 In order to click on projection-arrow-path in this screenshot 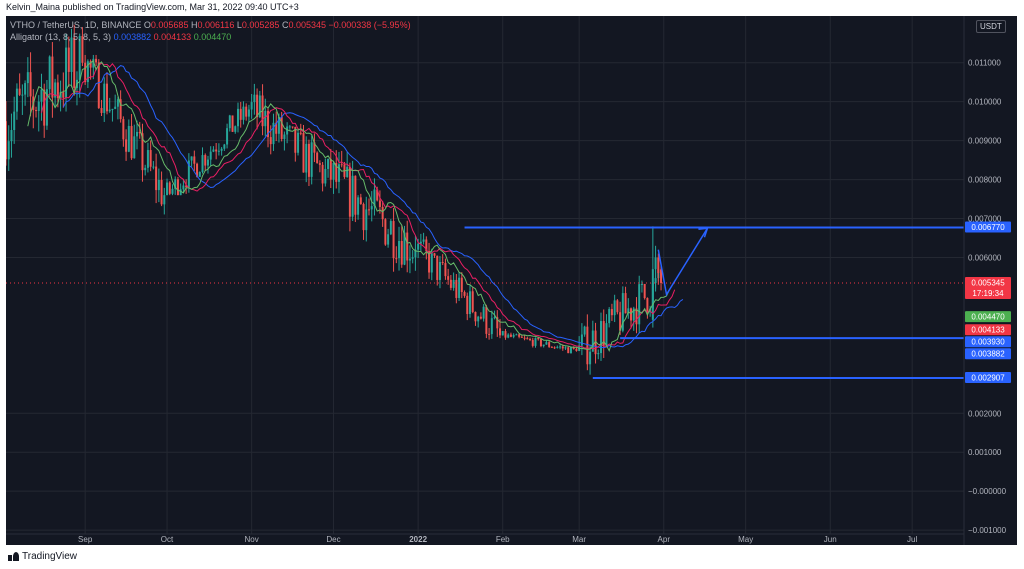, I will do `click(683, 262)`.